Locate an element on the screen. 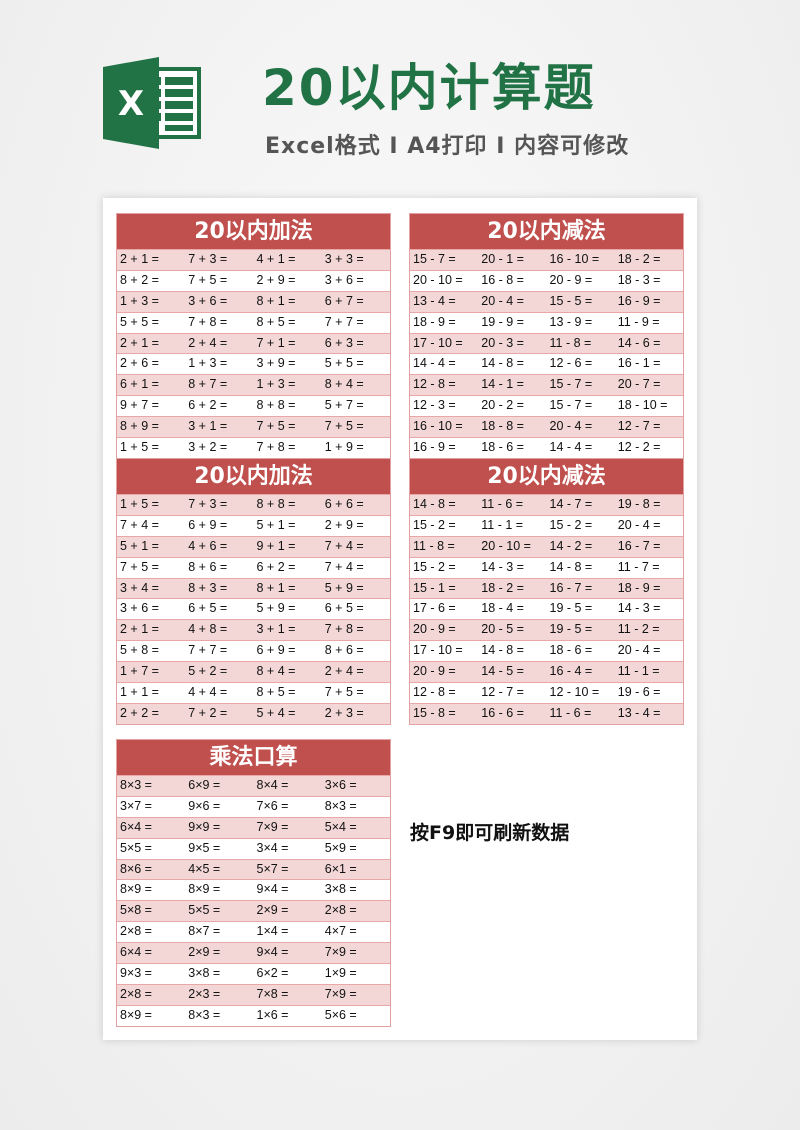 Image resolution: width=800 pixels, height=1130 pixels. problem-cell: 16 - 9 = is located at coordinates (639, 300).